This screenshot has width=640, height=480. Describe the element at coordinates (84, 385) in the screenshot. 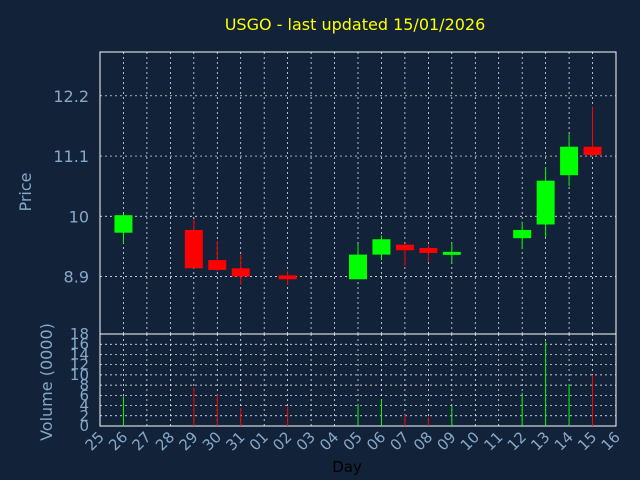

I see `volume-tick-label: 8` at that location.